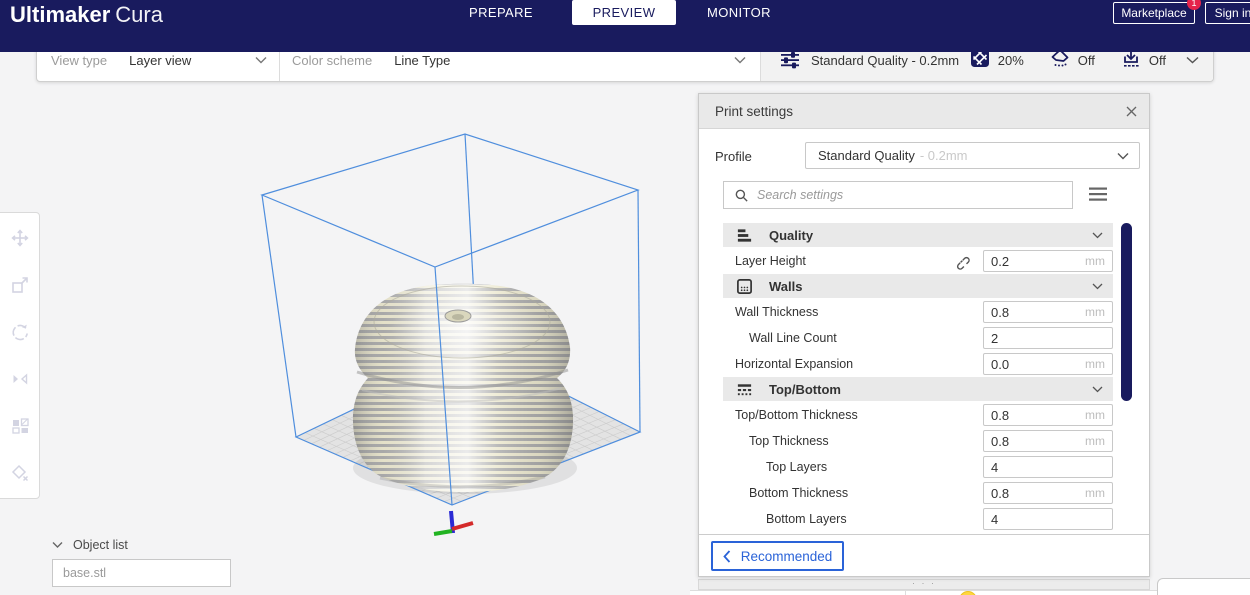 This screenshot has width=1250, height=595. What do you see at coordinates (1194, 5) in the screenshot?
I see `notification-badge: 1` at bounding box center [1194, 5].